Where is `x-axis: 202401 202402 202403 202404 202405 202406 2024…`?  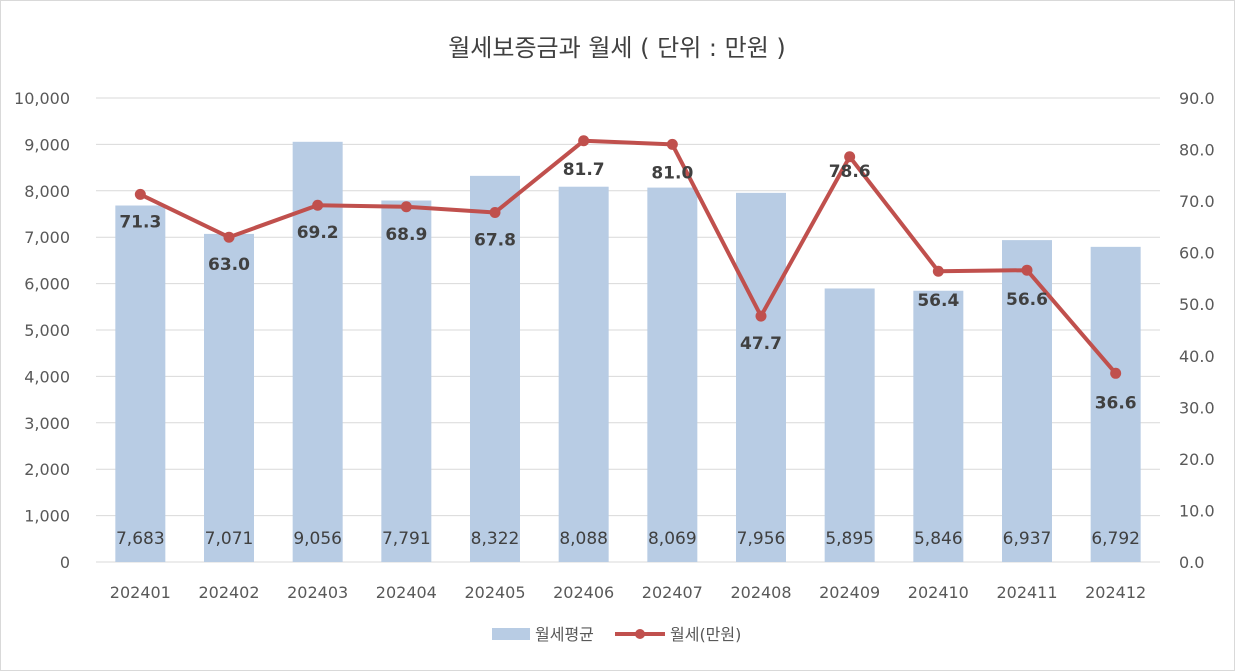 x-axis: 202401 202402 202403 202404 202405 202406 2024… is located at coordinates (628, 592).